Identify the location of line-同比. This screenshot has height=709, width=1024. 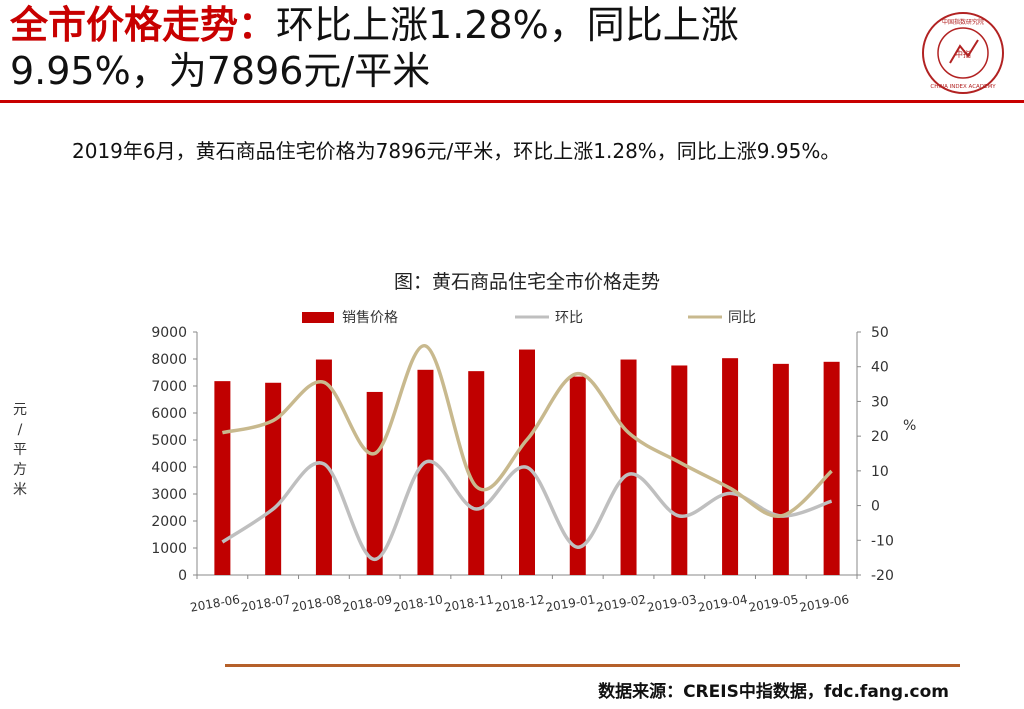
(527, 431).